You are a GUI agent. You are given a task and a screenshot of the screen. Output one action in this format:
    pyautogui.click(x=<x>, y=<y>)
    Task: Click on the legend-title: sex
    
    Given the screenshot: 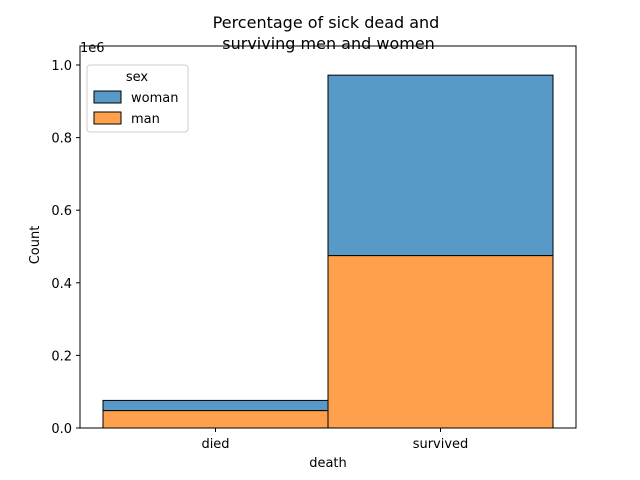 What is the action you would take?
    pyautogui.click(x=137, y=77)
    